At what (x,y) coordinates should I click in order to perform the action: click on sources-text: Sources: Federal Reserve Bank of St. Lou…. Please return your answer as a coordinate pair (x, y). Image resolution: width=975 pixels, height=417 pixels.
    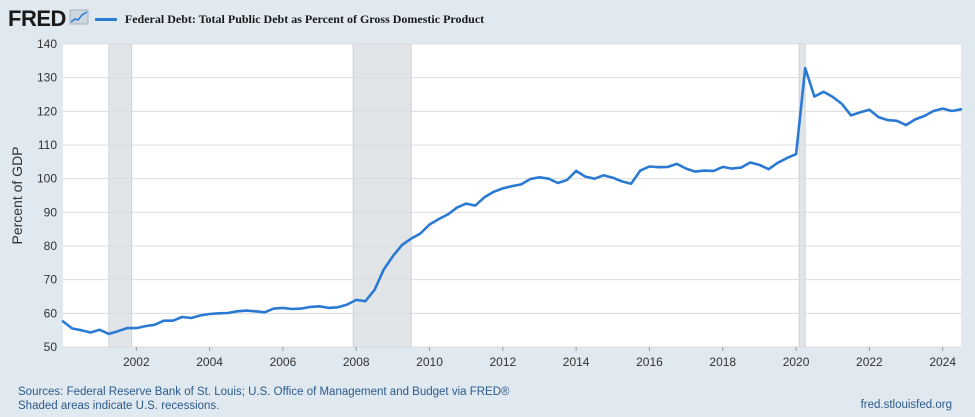
    Looking at the image, I should click on (264, 392).